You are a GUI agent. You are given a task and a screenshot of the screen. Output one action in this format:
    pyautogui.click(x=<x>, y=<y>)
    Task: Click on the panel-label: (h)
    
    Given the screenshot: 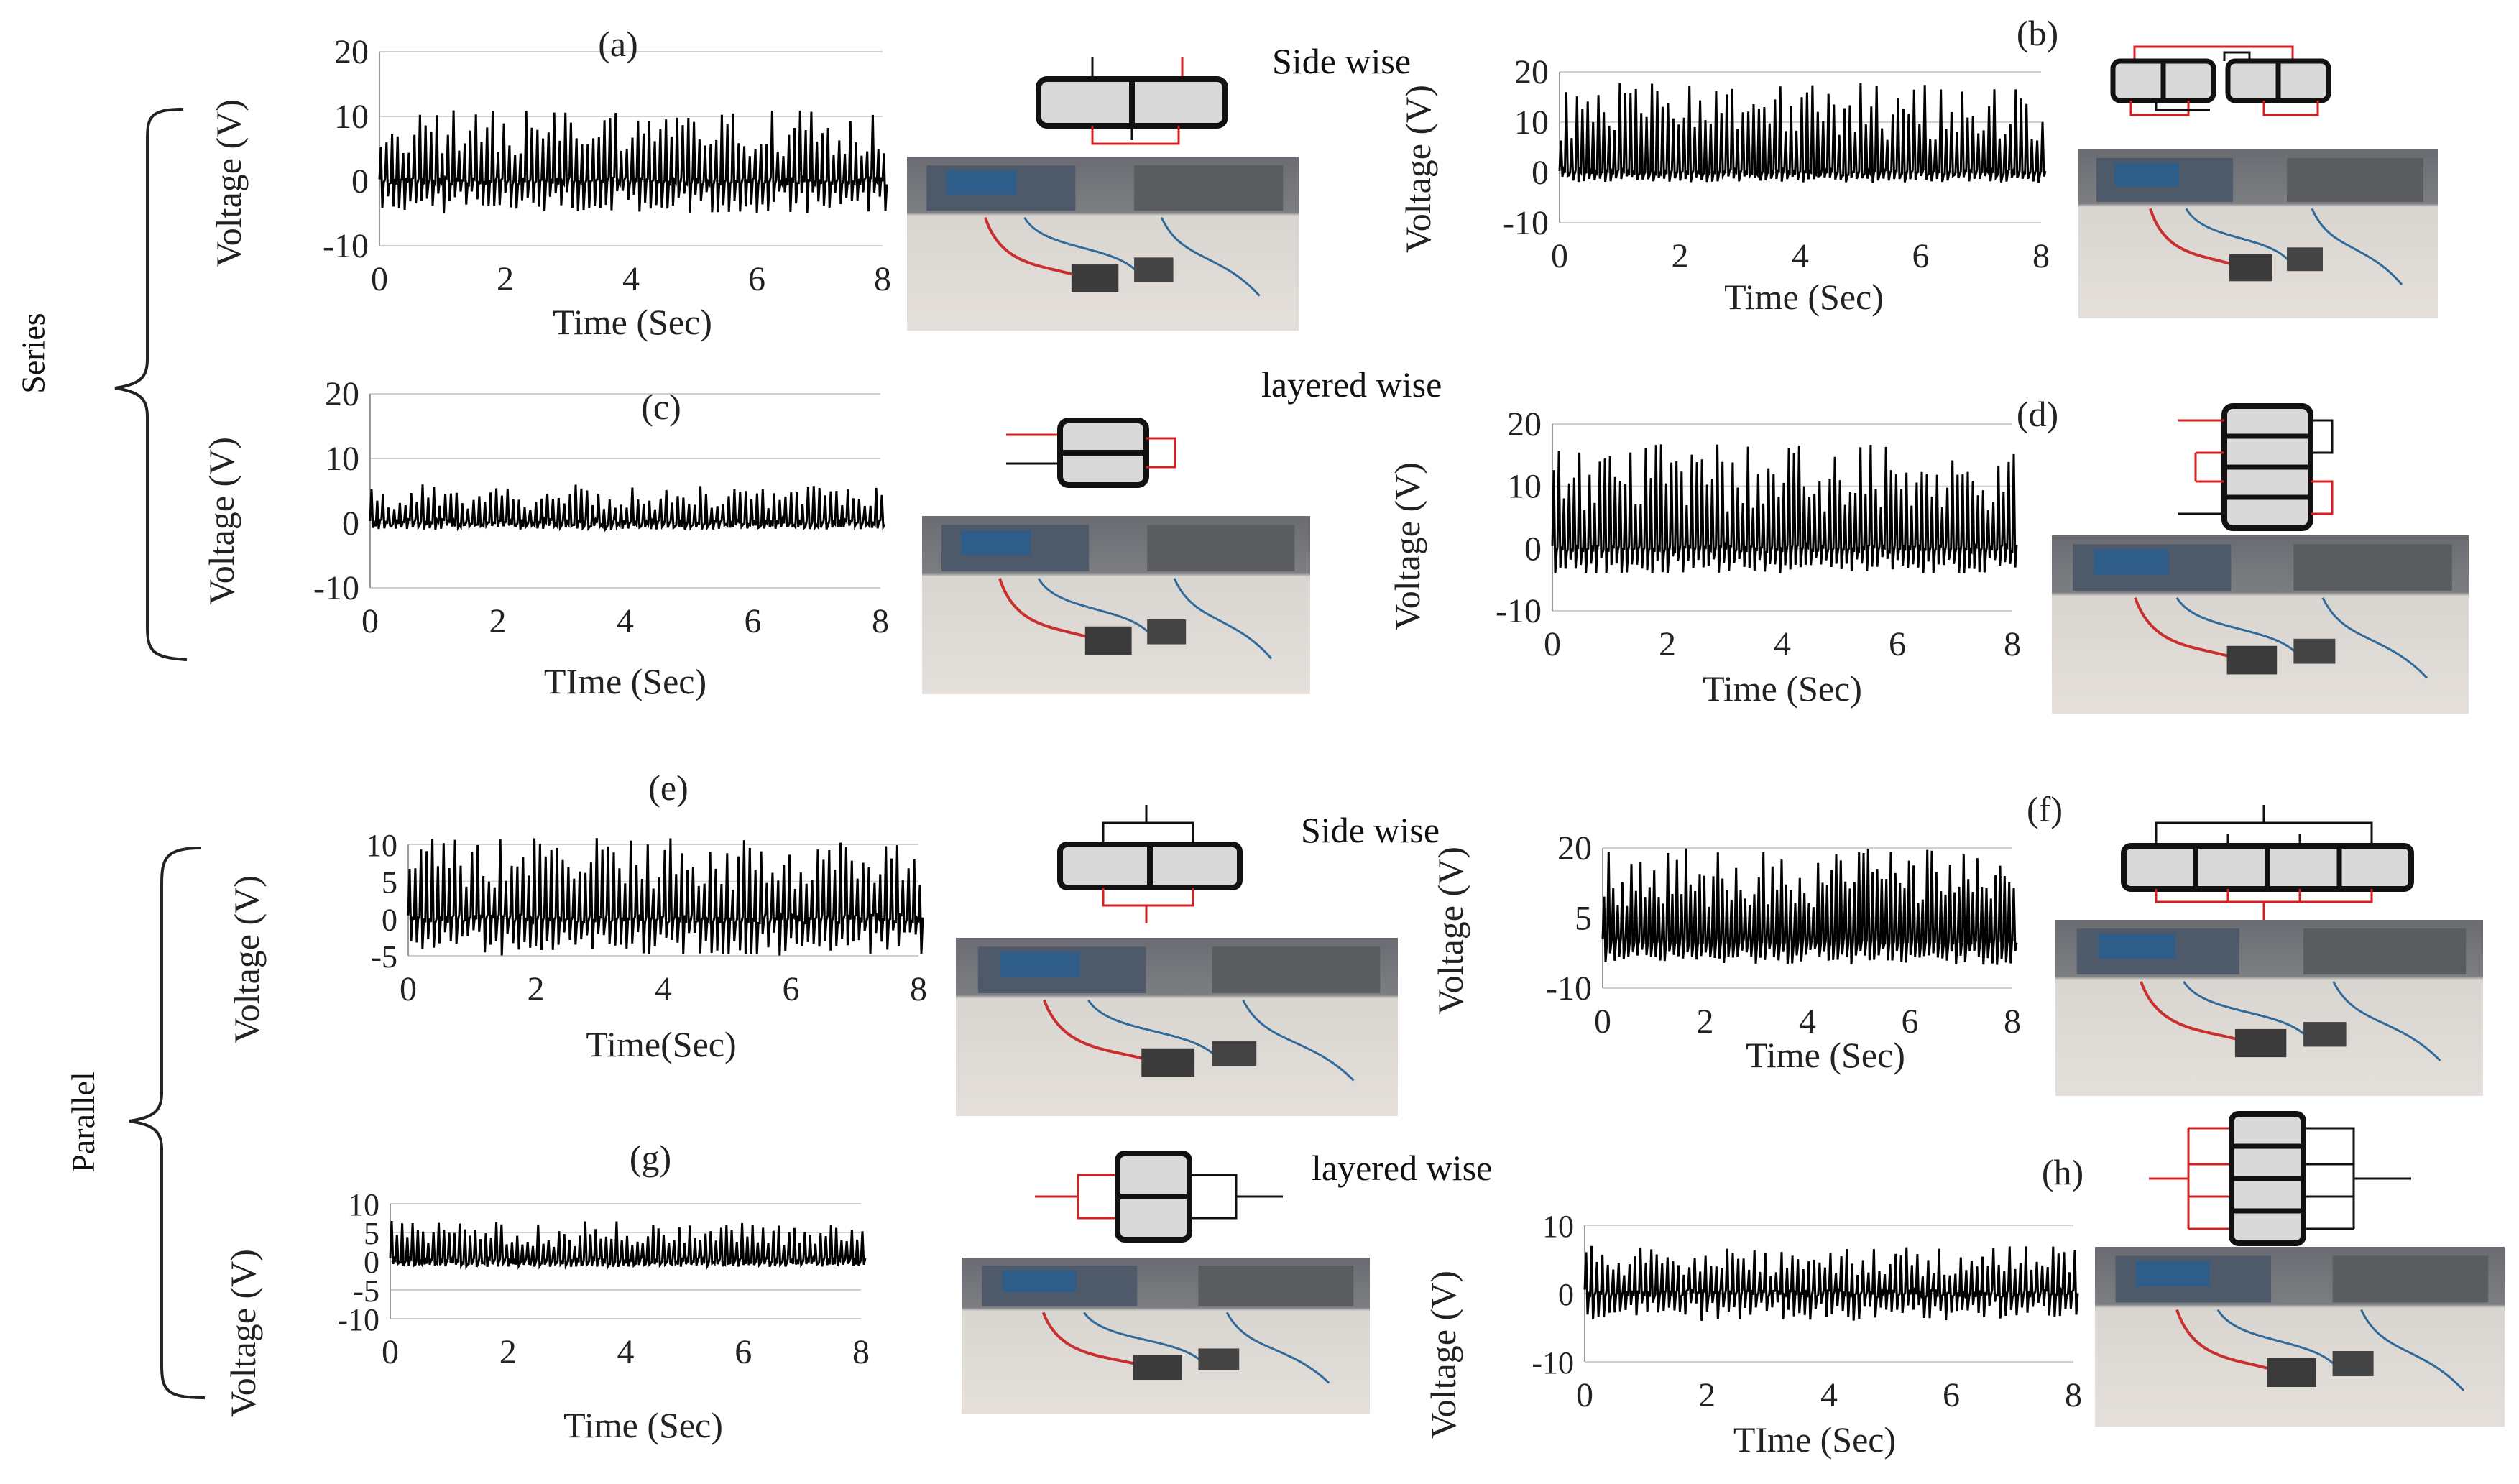 What is the action you would take?
    pyautogui.click(x=2062, y=1172)
    